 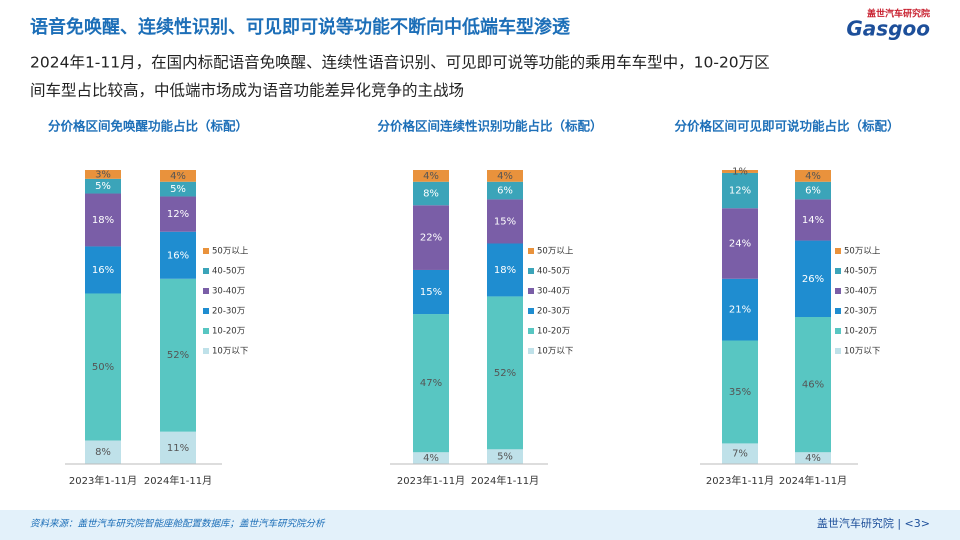 What do you see at coordinates (553, 272) in the screenshot?
I see `legend-label: 40-50万` at bounding box center [553, 272].